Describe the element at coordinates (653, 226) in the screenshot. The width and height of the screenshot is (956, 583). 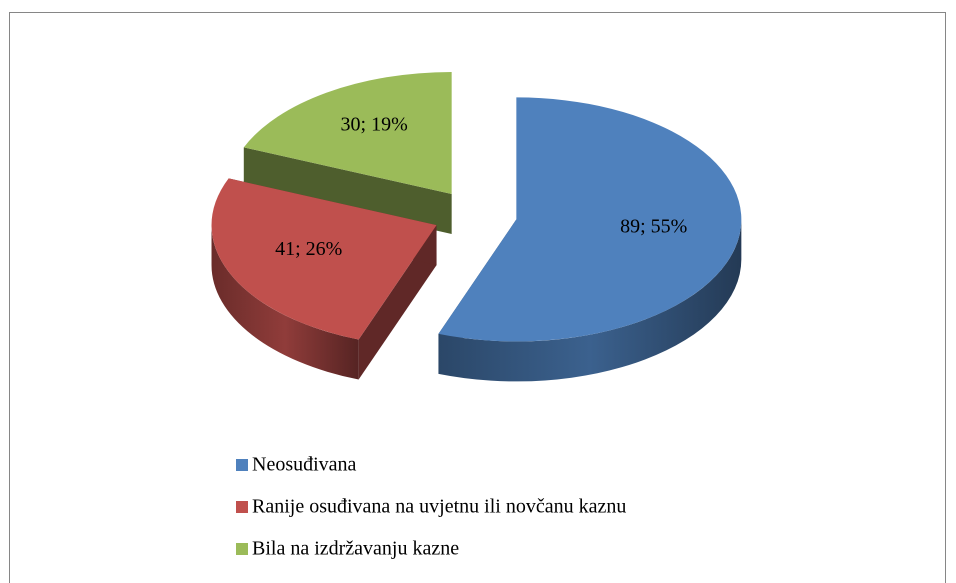
I see `data-label: 89; 55%` at that location.